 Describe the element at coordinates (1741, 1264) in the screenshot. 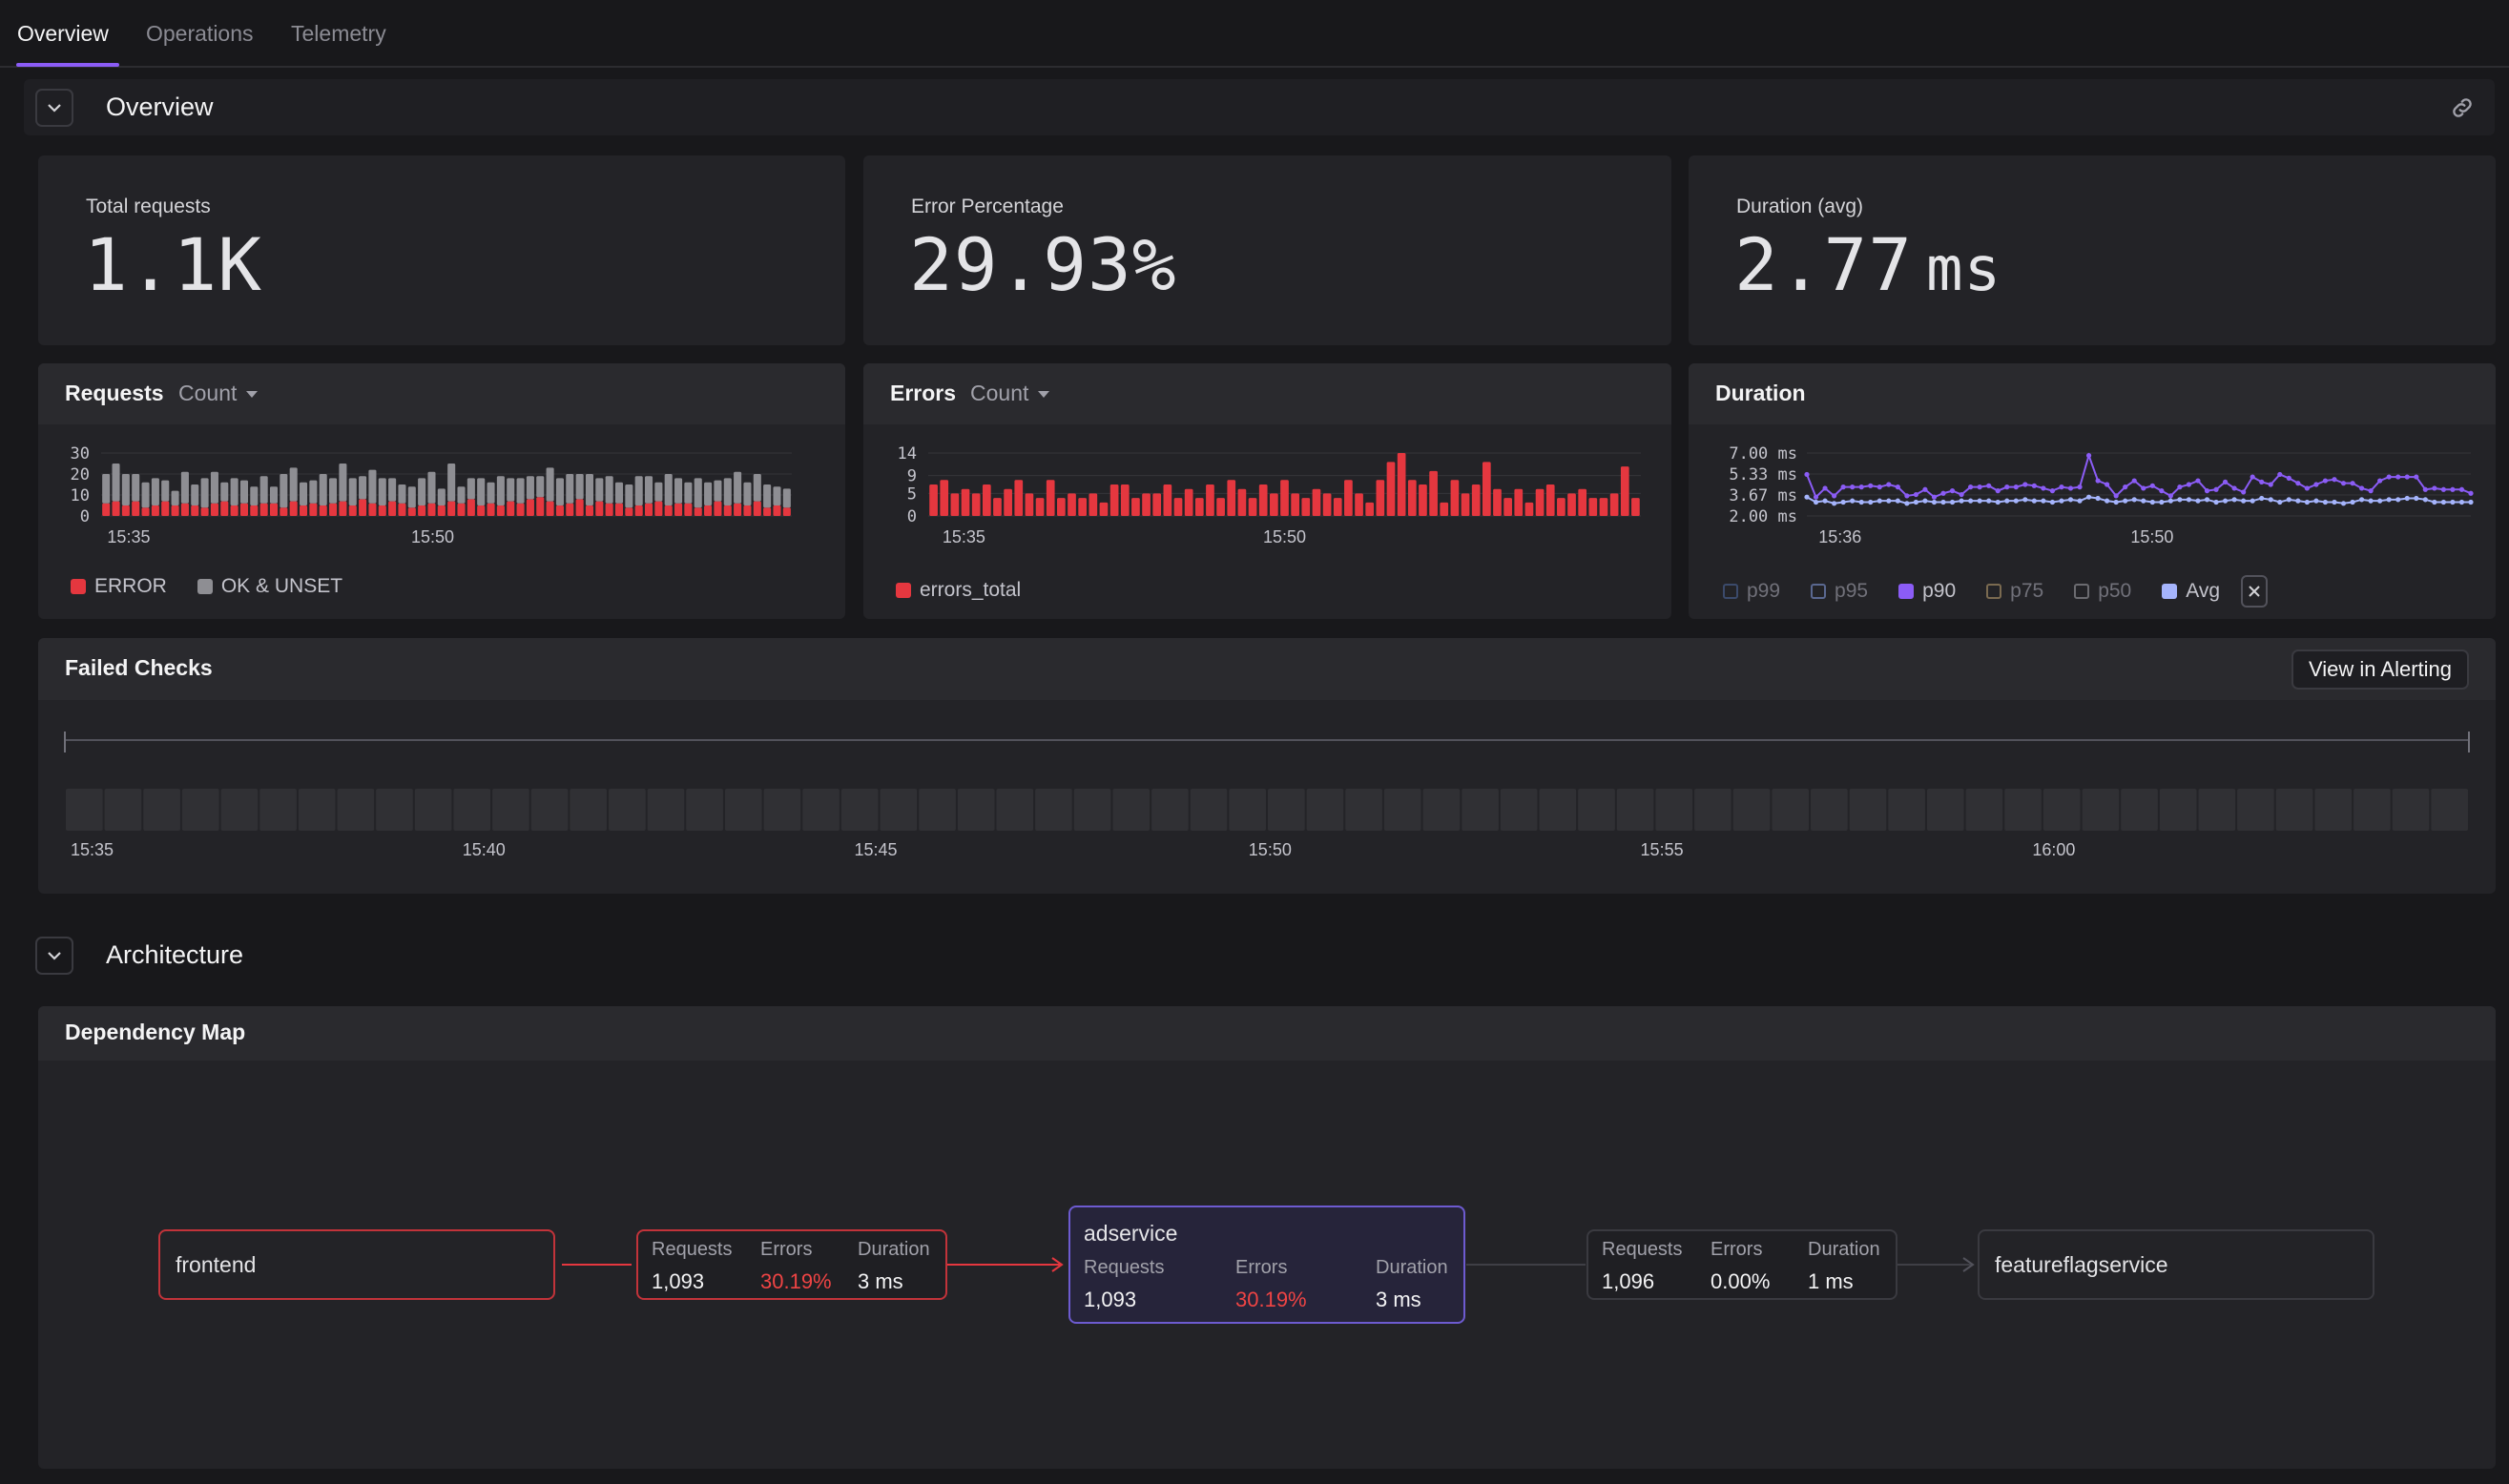

I see `edge-adservice-featureflag: Requests 1,096 Errors 0.00% Duration 1 ms` at that location.